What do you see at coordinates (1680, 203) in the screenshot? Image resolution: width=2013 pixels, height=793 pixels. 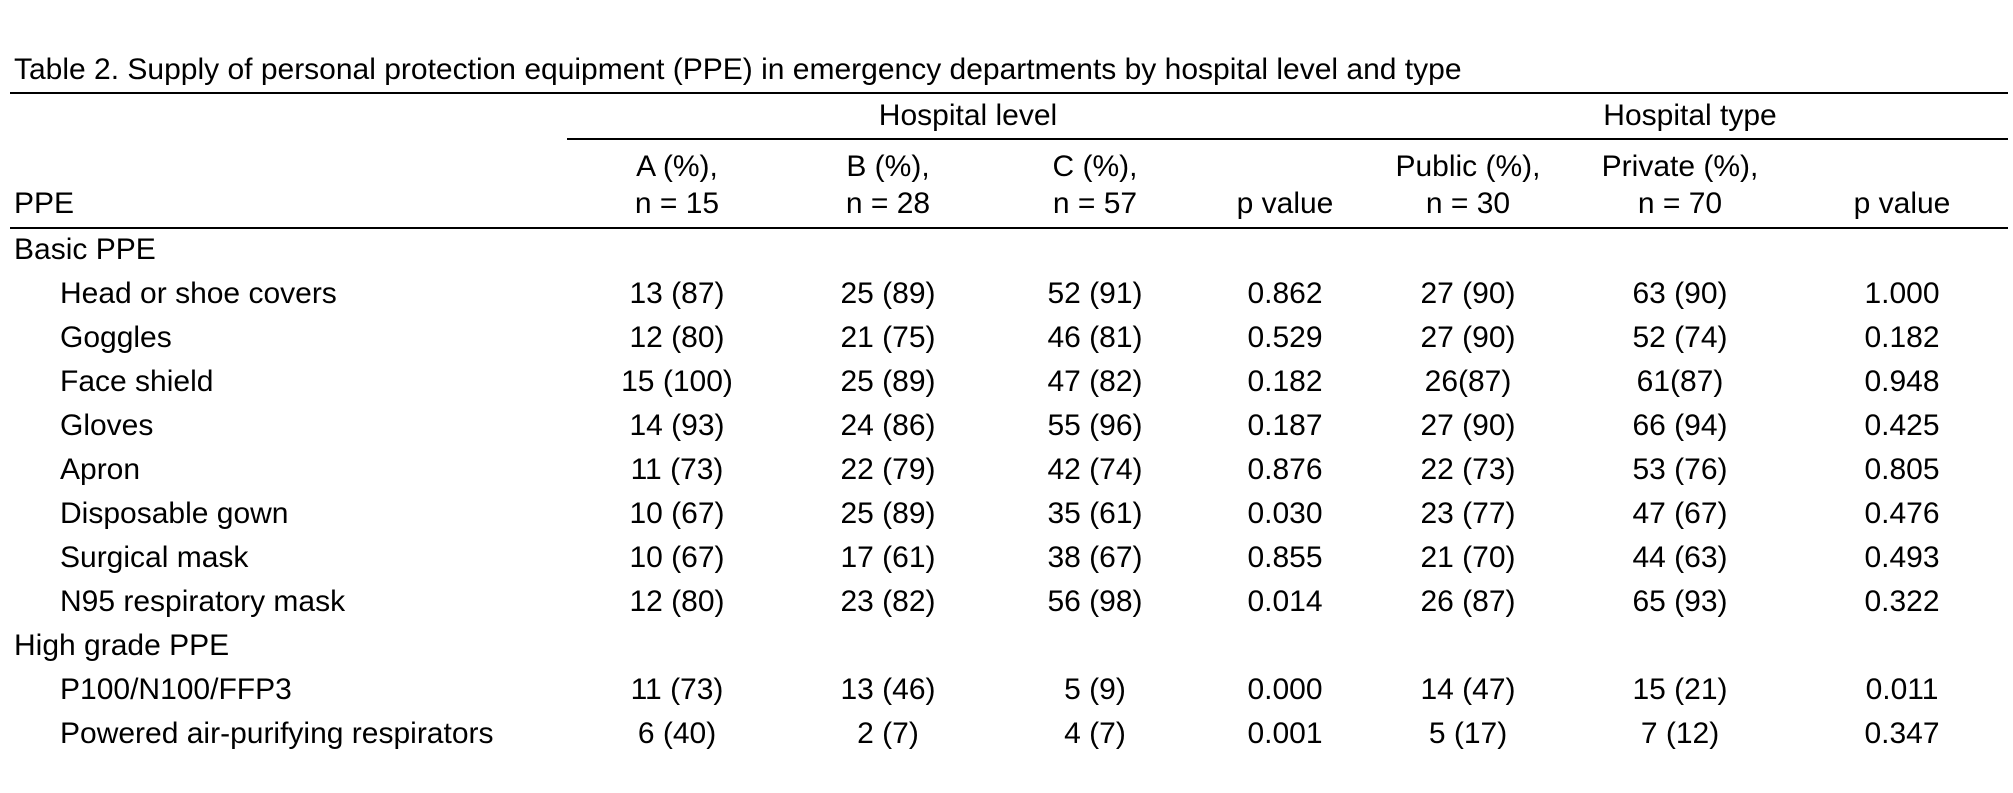 I see `col-header-private-line2: n = 70` at bounding box center [1680, 203].